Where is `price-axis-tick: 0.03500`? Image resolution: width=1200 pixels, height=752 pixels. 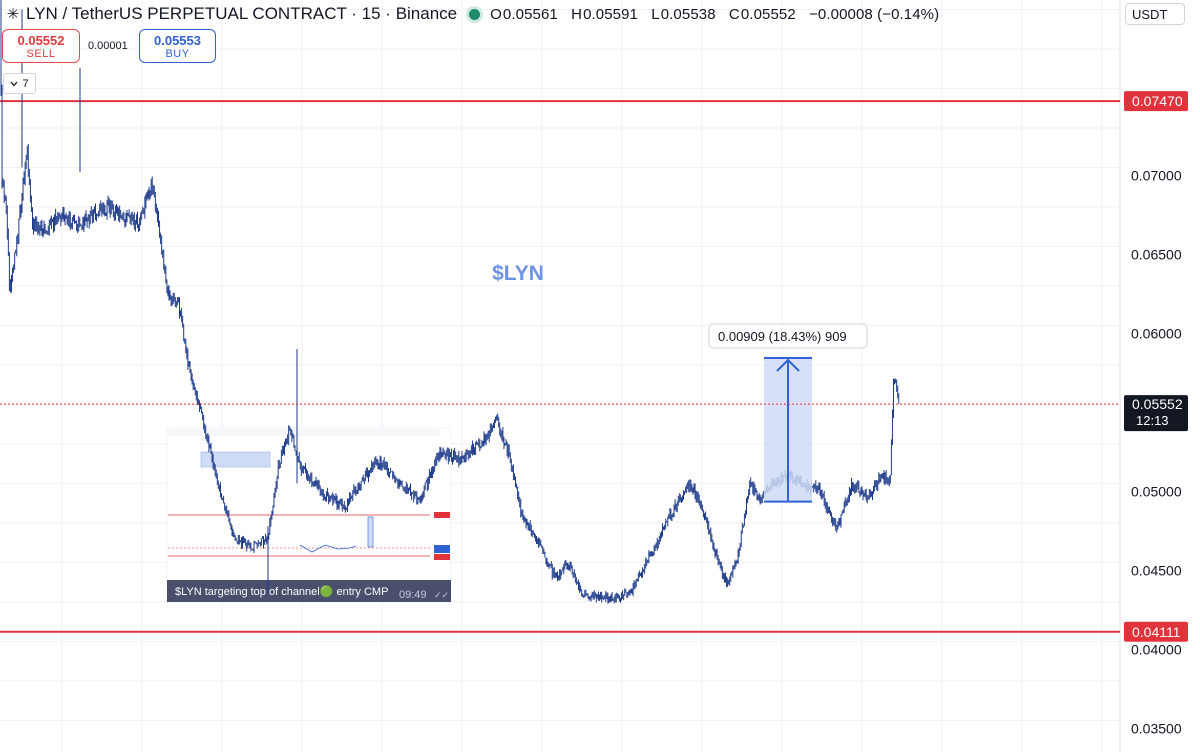 price-axis-tick: 0.03500 is located at coordinates (1156, 728).